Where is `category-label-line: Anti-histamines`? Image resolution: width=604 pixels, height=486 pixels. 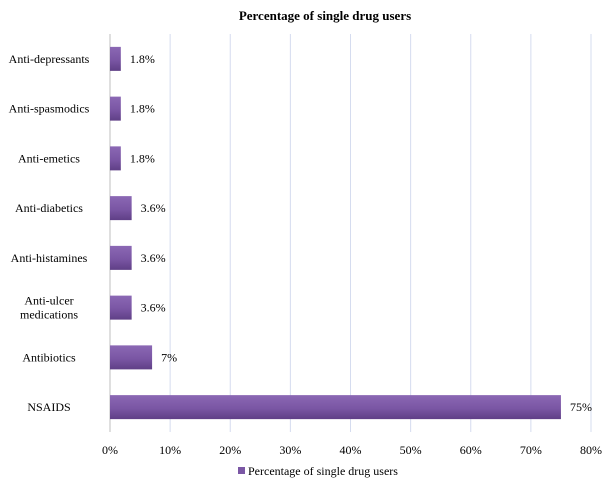
category-label-line: Anti-histamines is located at coordinates (49, 258).